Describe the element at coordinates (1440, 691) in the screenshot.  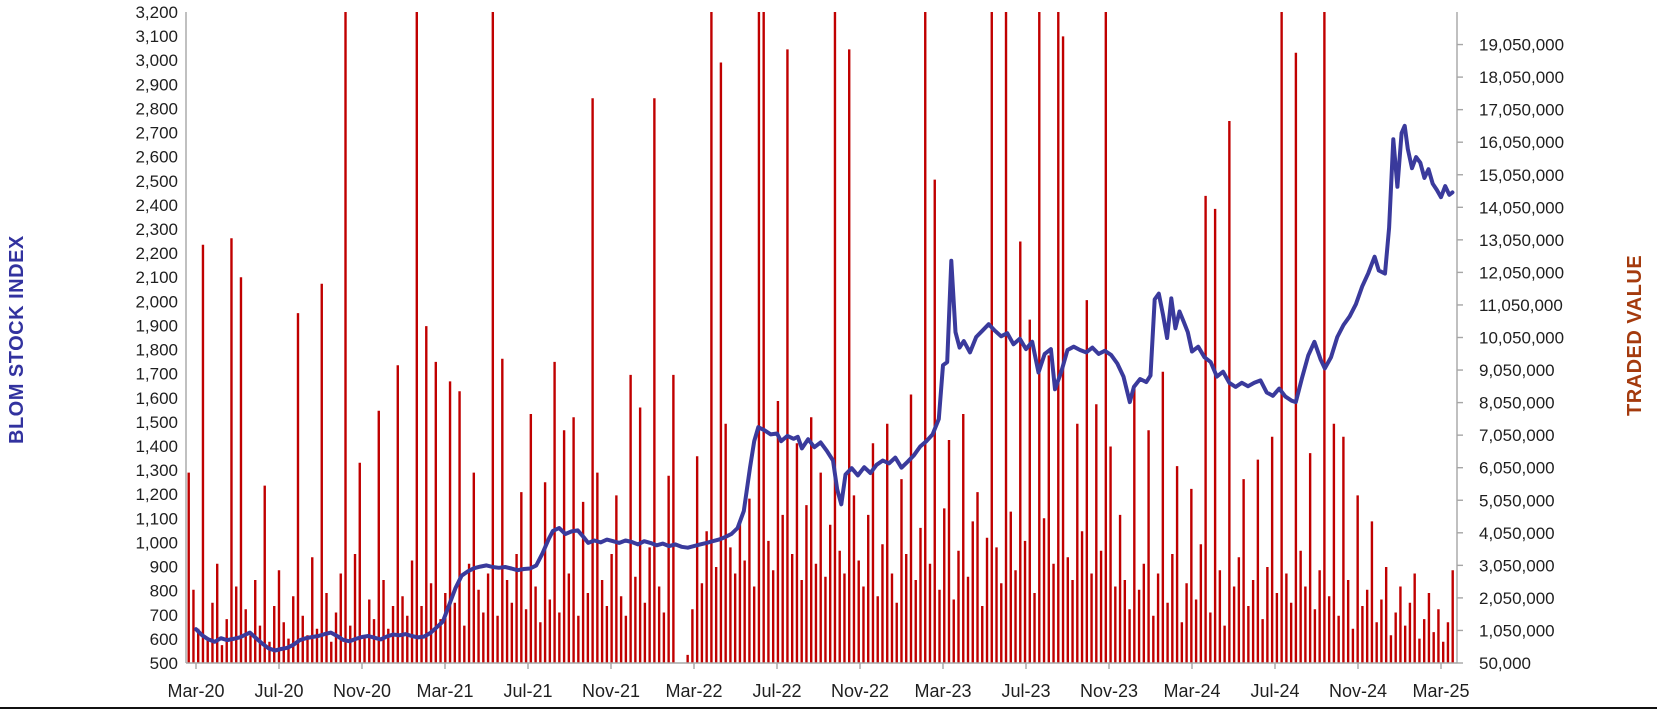
I see `x-axis-tick-label: Mar-25` at that location.